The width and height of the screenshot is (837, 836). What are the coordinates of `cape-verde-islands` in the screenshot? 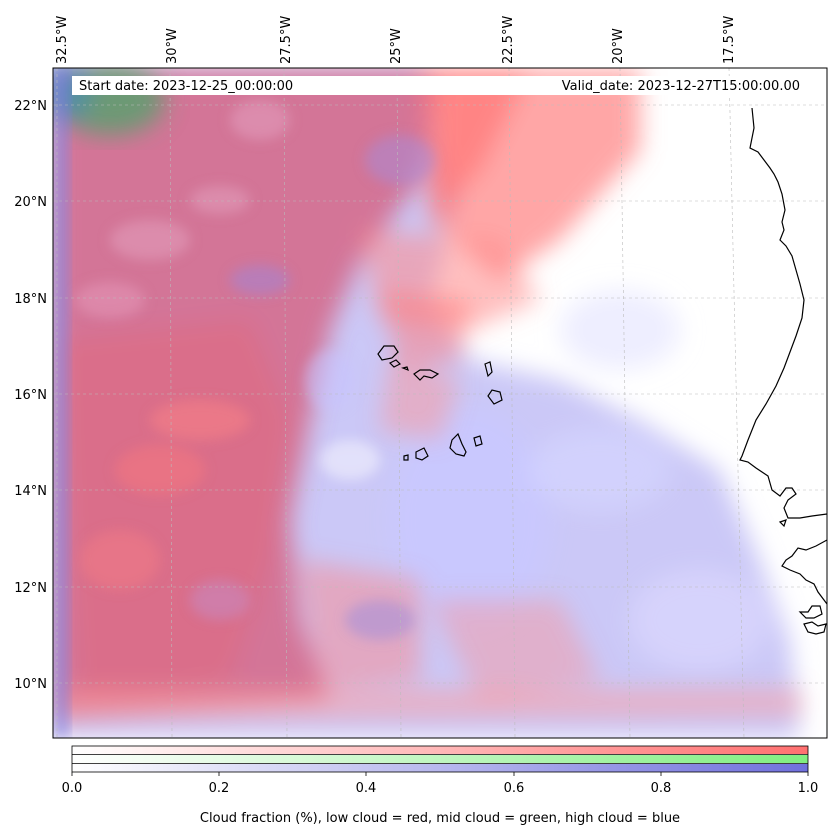 It's located at (440, 403).